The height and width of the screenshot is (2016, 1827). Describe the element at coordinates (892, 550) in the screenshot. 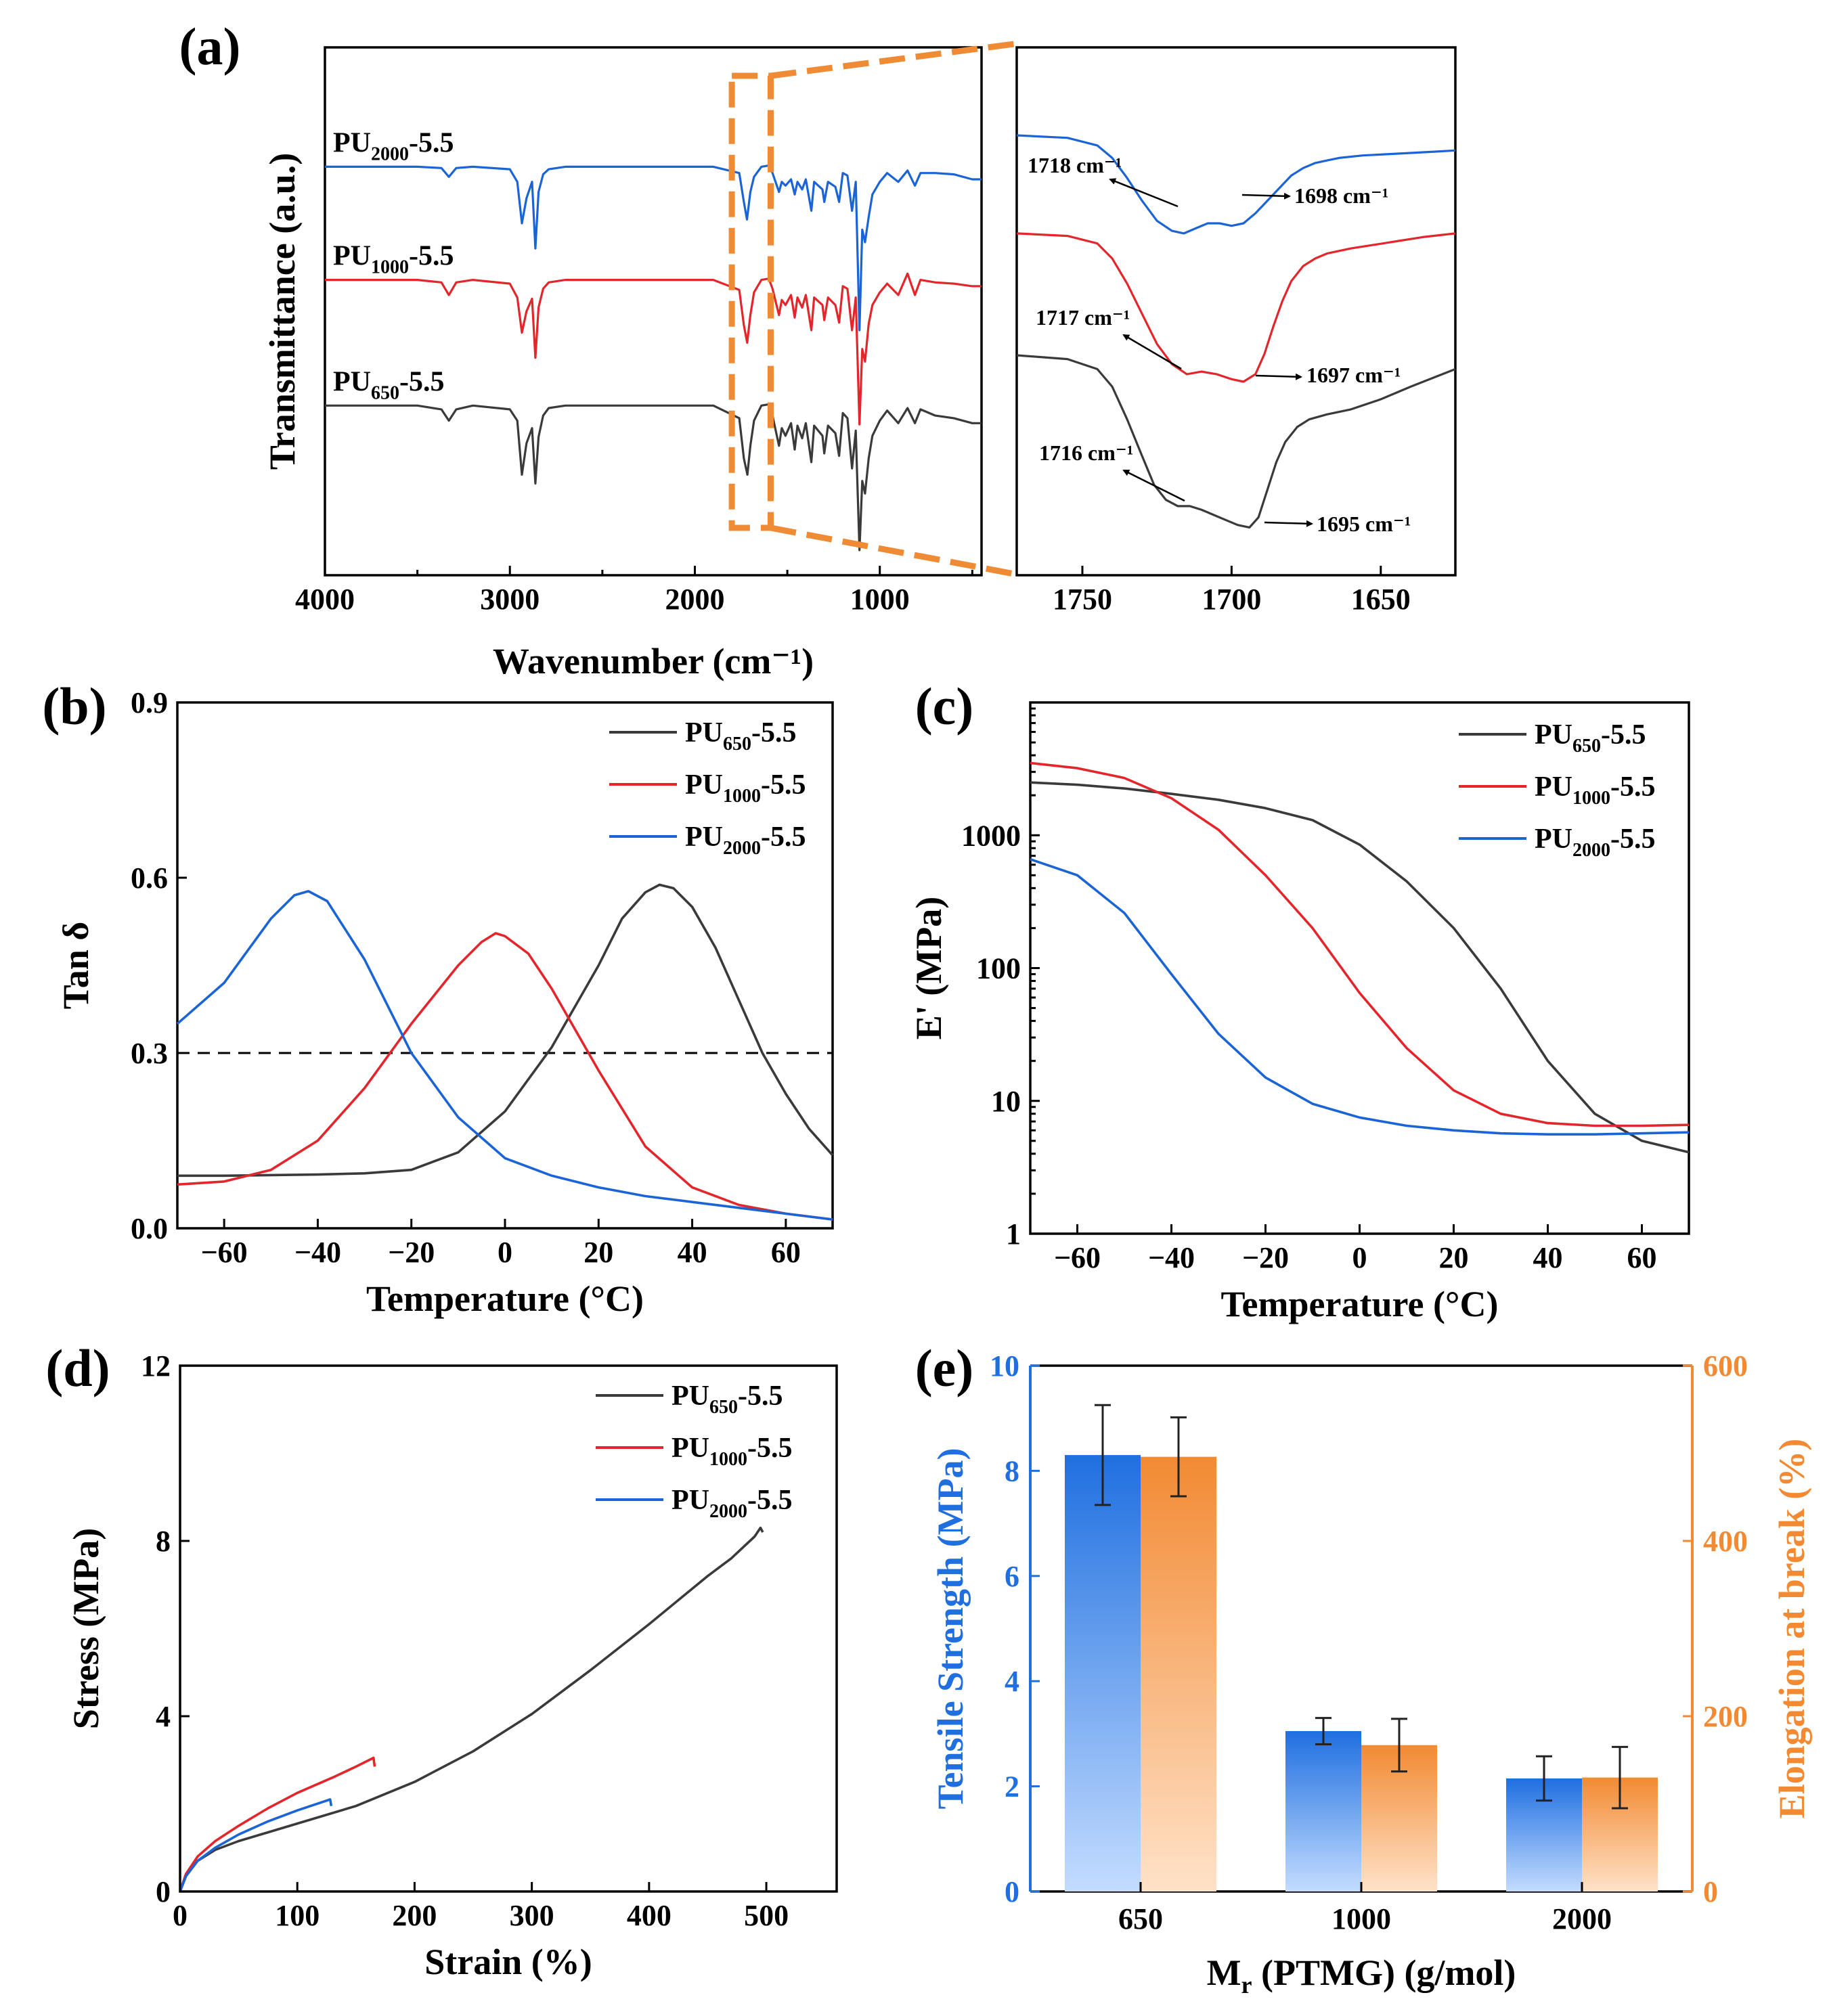

I see `zoom-connector-bottom` at that location.